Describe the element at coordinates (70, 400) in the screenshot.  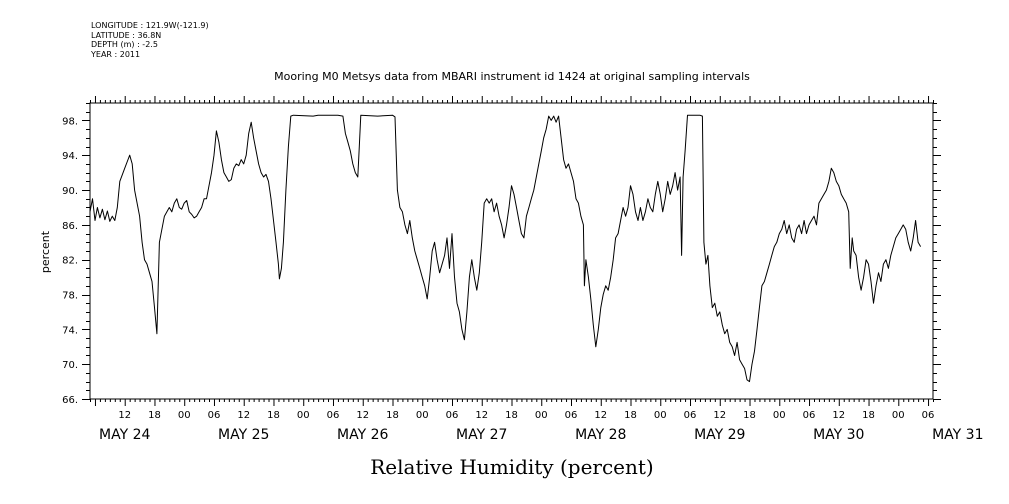
I see `y-tick-label: 66.` at that location.